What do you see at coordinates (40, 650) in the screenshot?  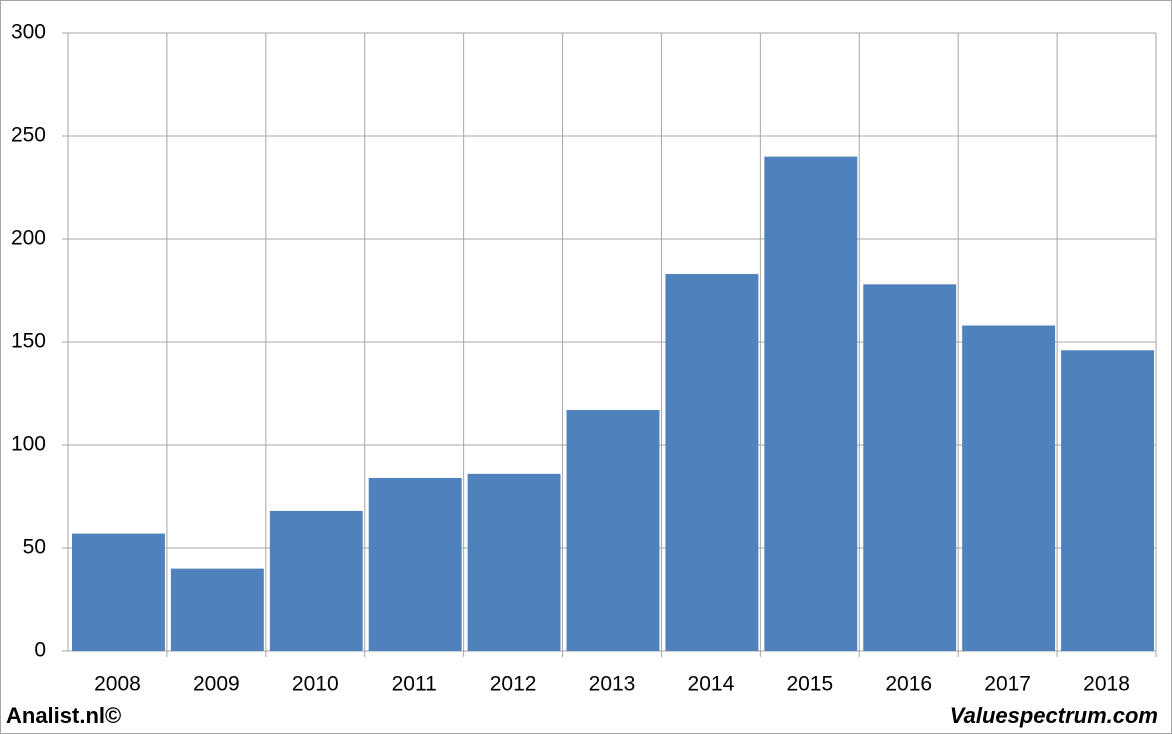 I see `y-tick-label: 0` at bounding box center [40, 650].